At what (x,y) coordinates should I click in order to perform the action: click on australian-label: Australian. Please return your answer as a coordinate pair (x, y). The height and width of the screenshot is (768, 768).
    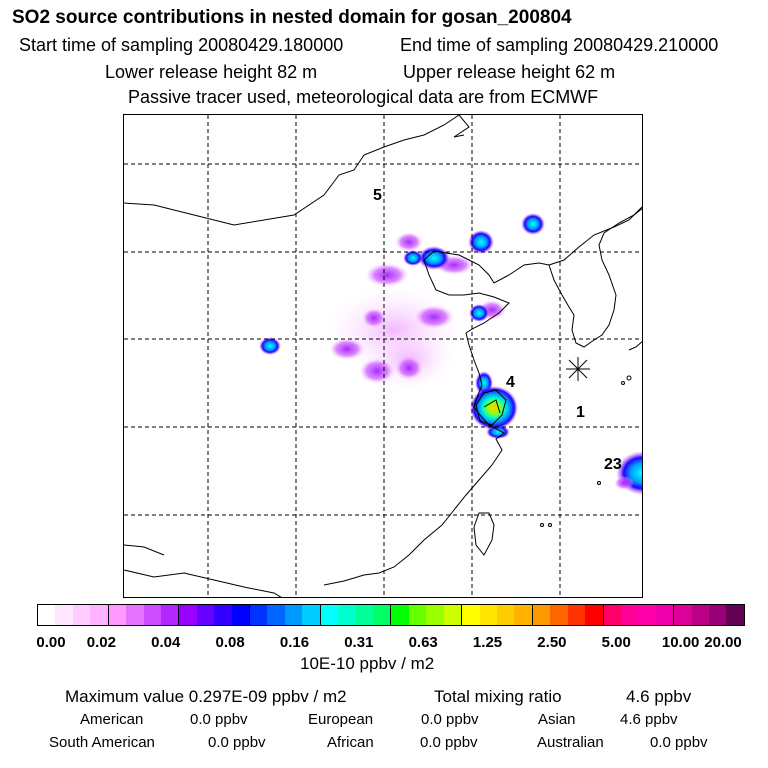
    Looking at the image, I should click on (570, 742).